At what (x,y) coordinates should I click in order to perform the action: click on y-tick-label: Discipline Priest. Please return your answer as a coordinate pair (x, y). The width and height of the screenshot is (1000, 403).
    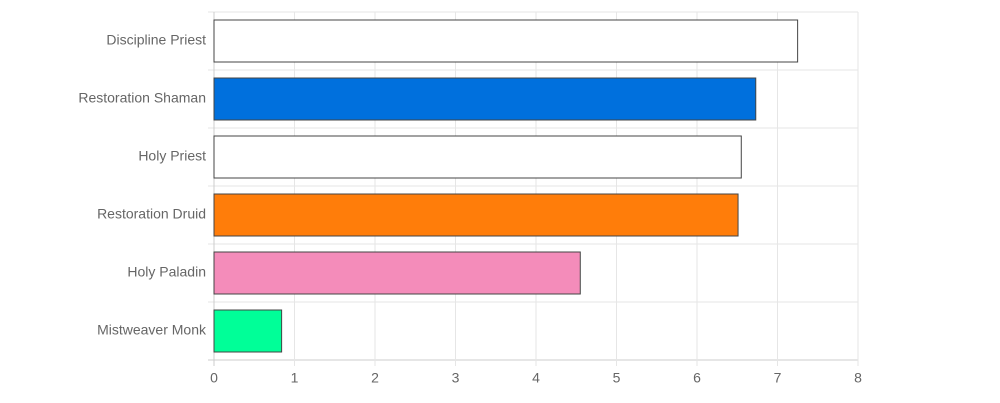
    Looking at the image, I should click on (156, 40).